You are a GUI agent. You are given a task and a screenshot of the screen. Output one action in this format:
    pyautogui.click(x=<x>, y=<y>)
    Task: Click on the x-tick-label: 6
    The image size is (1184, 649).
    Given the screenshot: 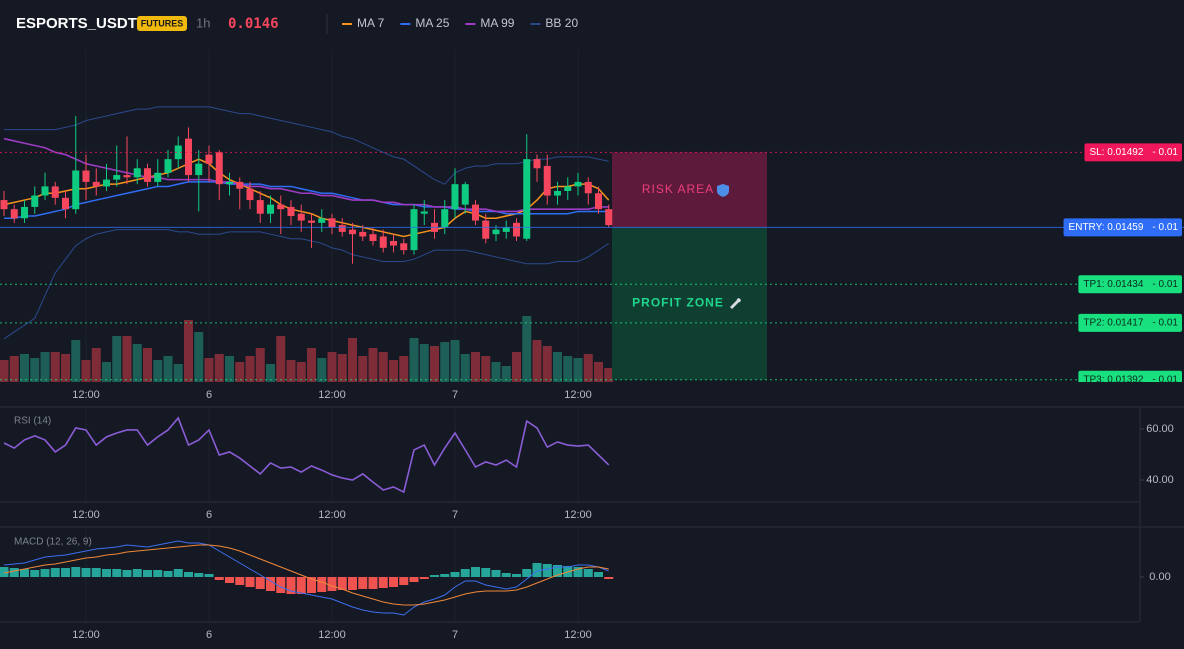 What is the action you would take?
    pyautogui.click(x=209, y=395)
    